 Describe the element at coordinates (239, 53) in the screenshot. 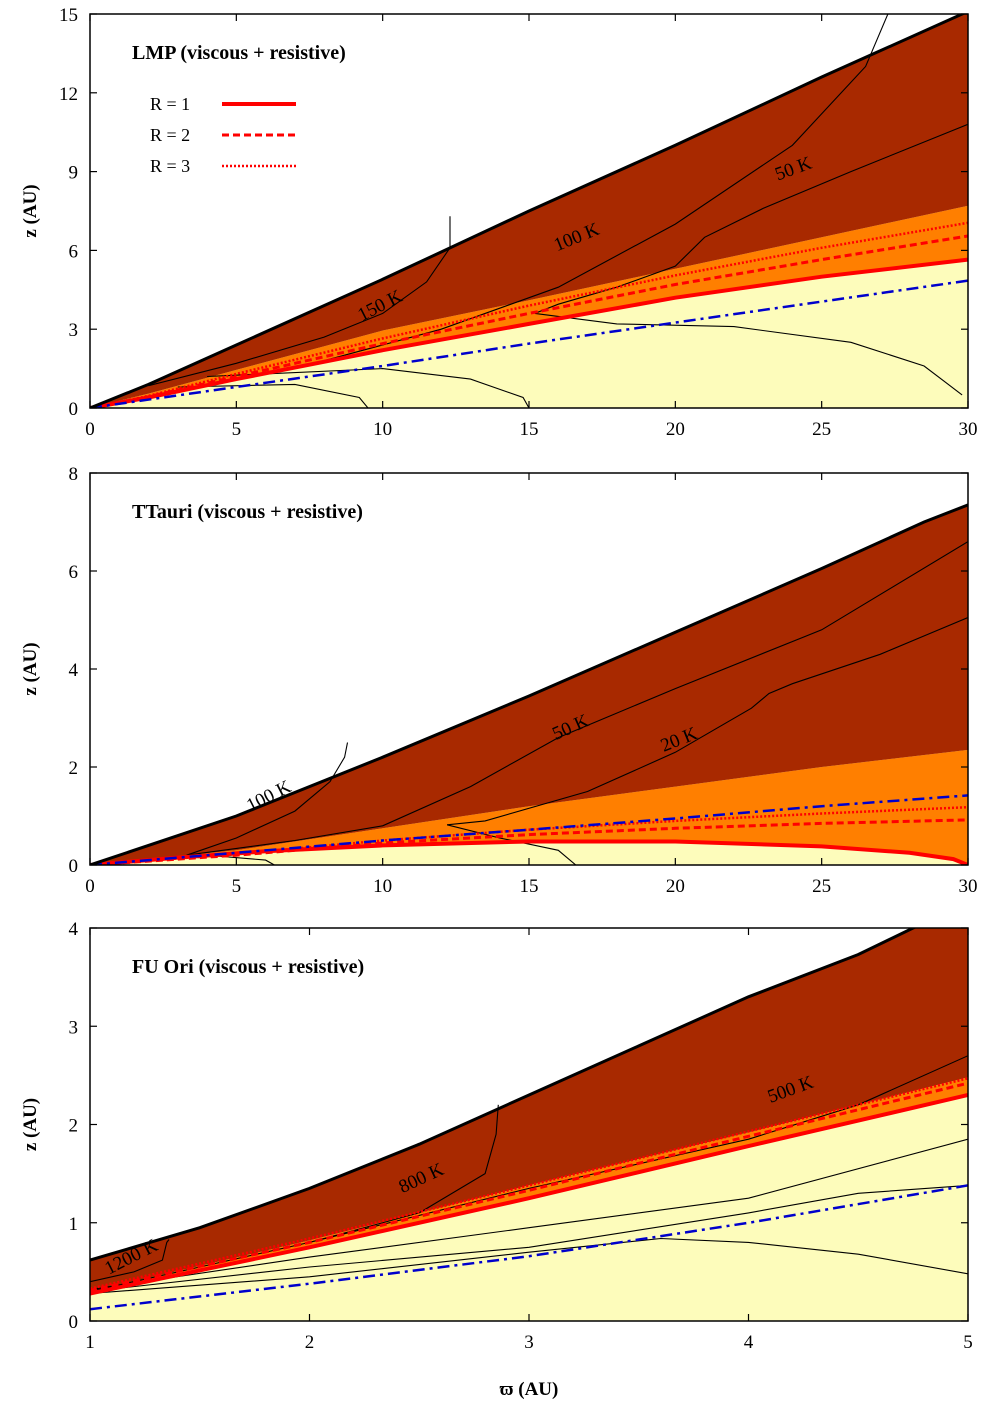

I see `panel1-title: LMP (viscous + resistive)` at that location.